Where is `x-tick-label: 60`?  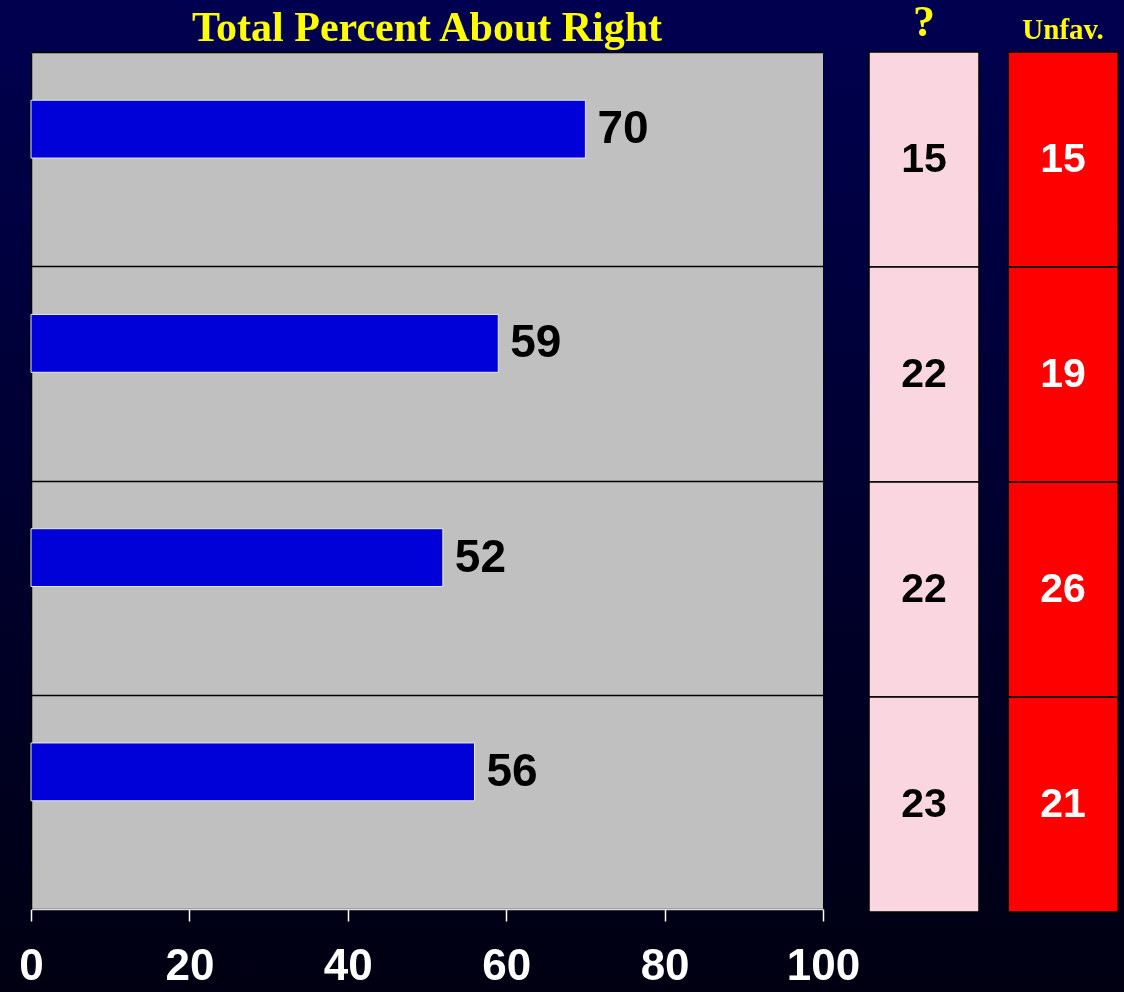
x-tick-label: 60 is located at coordinates (507, 964).